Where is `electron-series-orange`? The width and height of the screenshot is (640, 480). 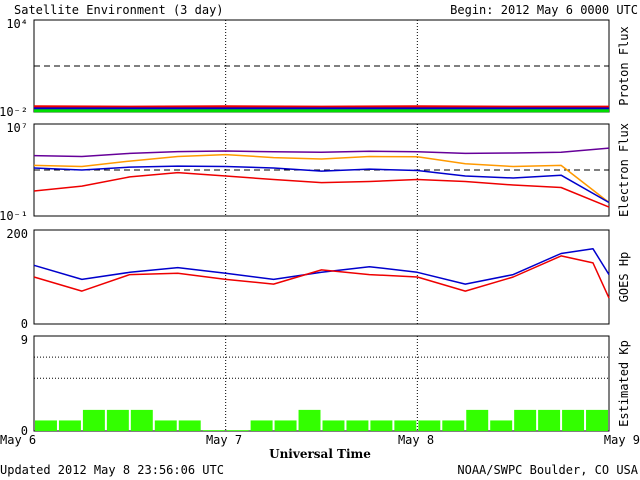
electron-series-orange is located at coordinates (321, 178).